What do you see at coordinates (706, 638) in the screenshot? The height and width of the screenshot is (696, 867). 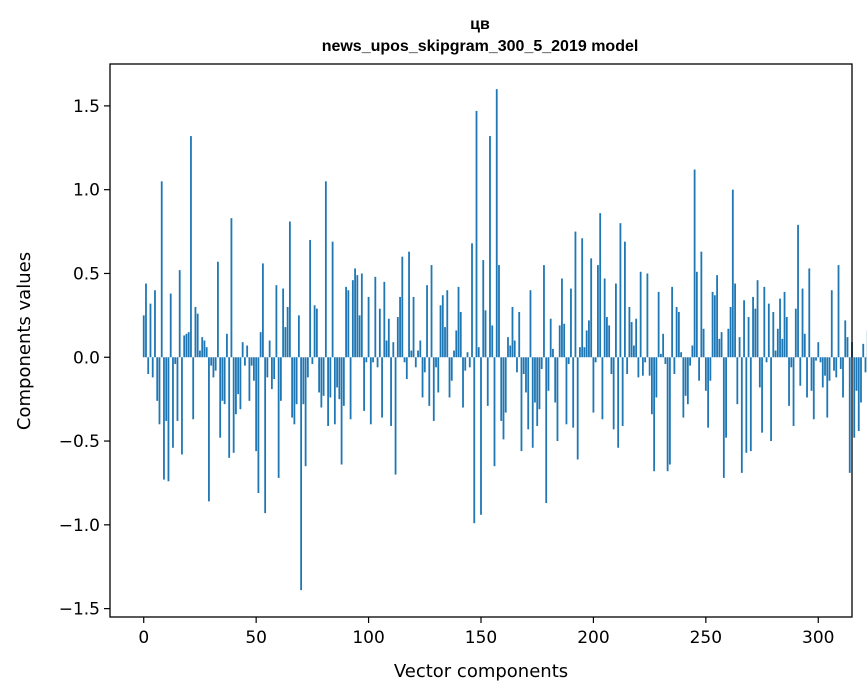 I see `x-tick-label: 250` at bounding box center [706, 638].